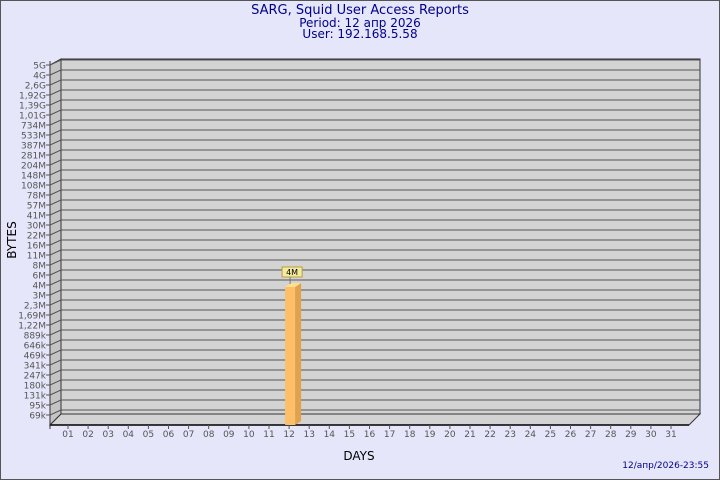 This screenshot has height=480, width=720. Describe the element at coordinates (36, 257) in the screenshot. I see `y-tick-label: 11M` at that location.